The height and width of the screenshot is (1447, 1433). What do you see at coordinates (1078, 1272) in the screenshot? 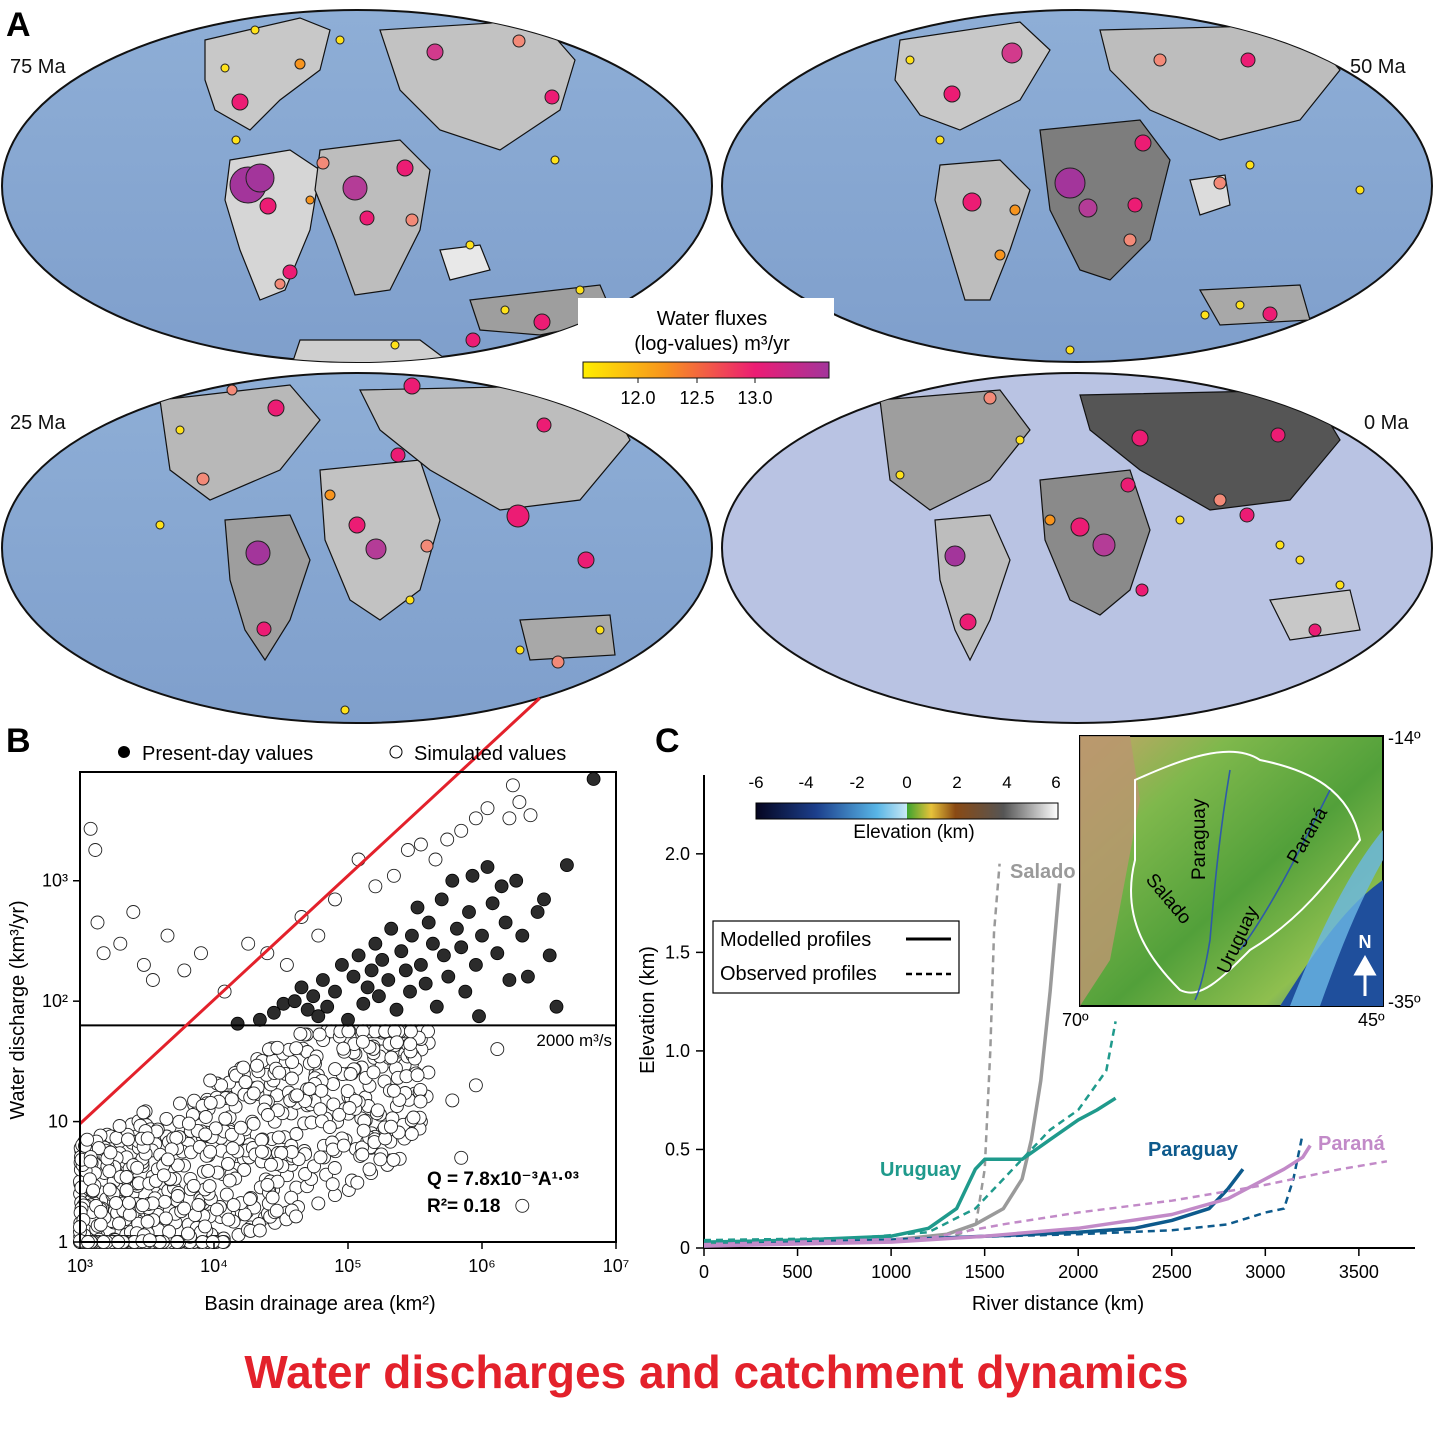
I see `x-tick-label: 2000` at bounding box center [1078, 1272].